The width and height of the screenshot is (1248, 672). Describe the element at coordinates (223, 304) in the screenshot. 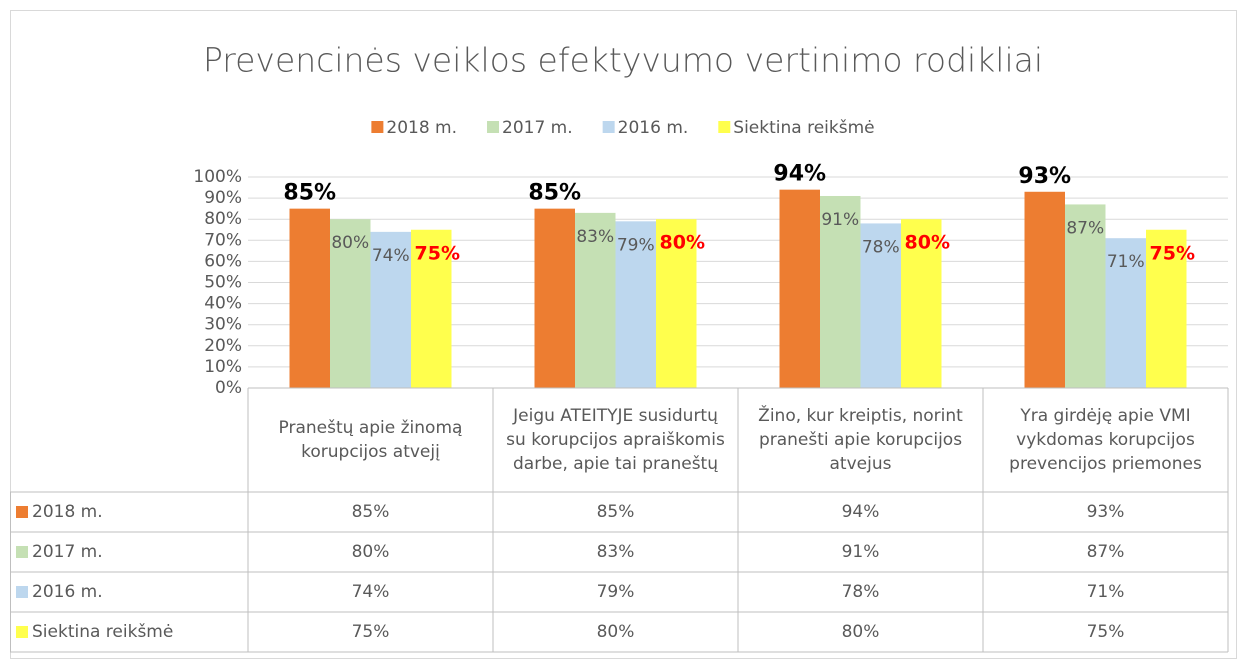

I see `y-tick-label: 40%` at that location.